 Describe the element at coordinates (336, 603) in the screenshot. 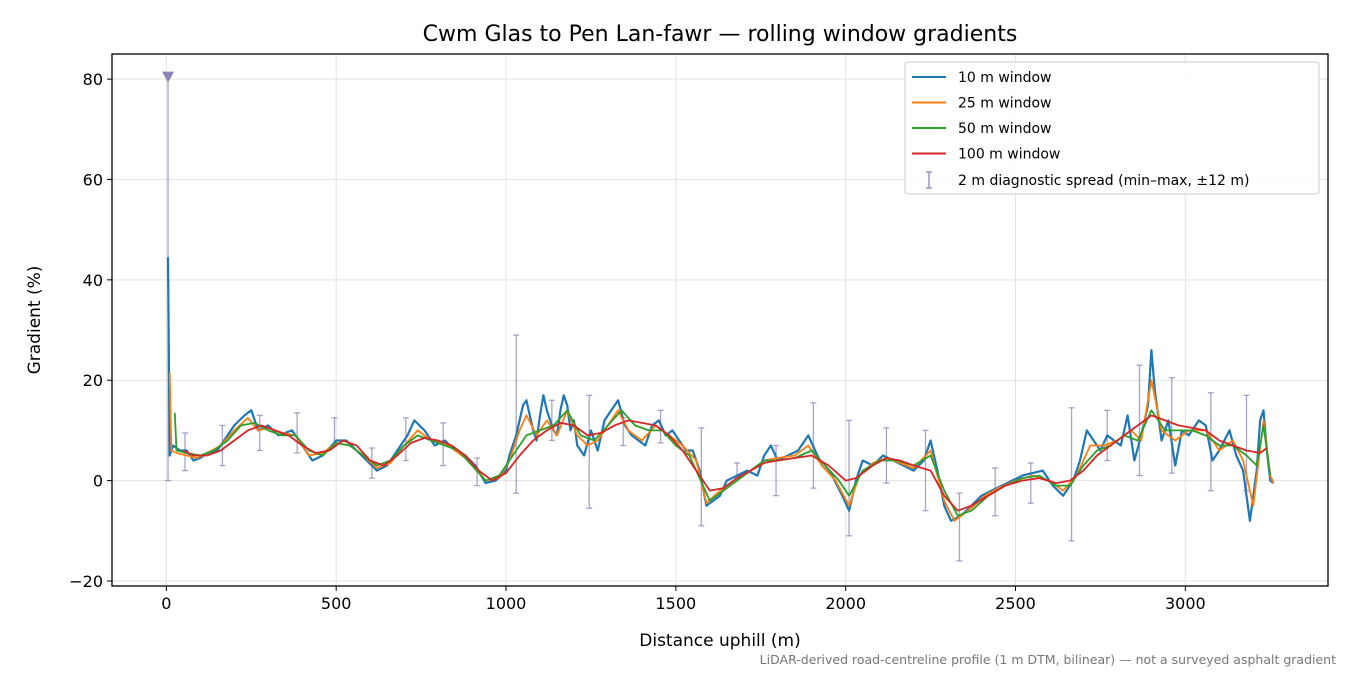

I see `x-tick-label: 500` at that location.